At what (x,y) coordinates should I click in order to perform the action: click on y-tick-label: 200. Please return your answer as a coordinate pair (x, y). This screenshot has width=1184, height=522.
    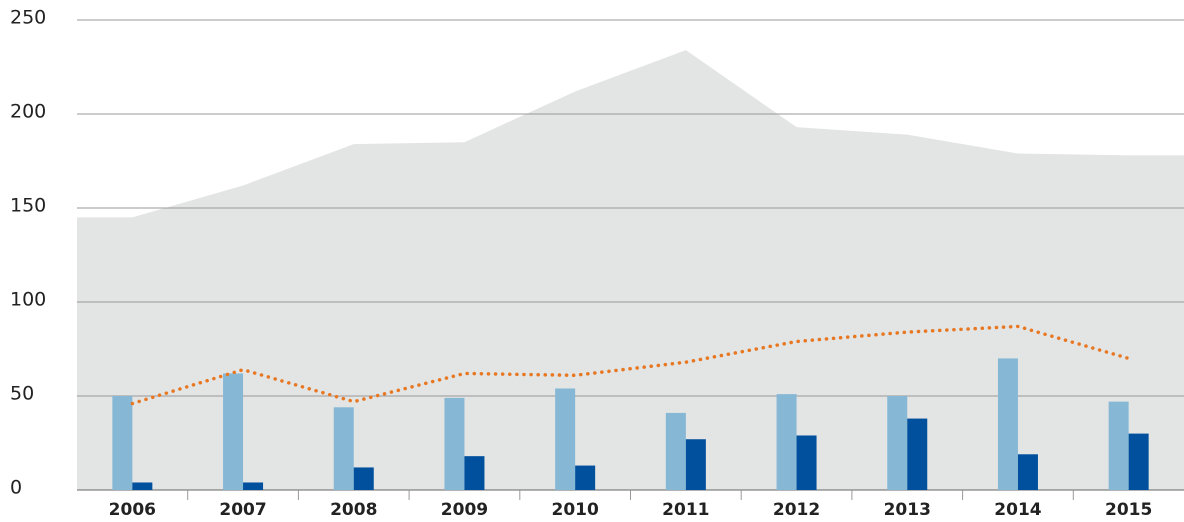
    Looking at the image, I should click on (28, 112).